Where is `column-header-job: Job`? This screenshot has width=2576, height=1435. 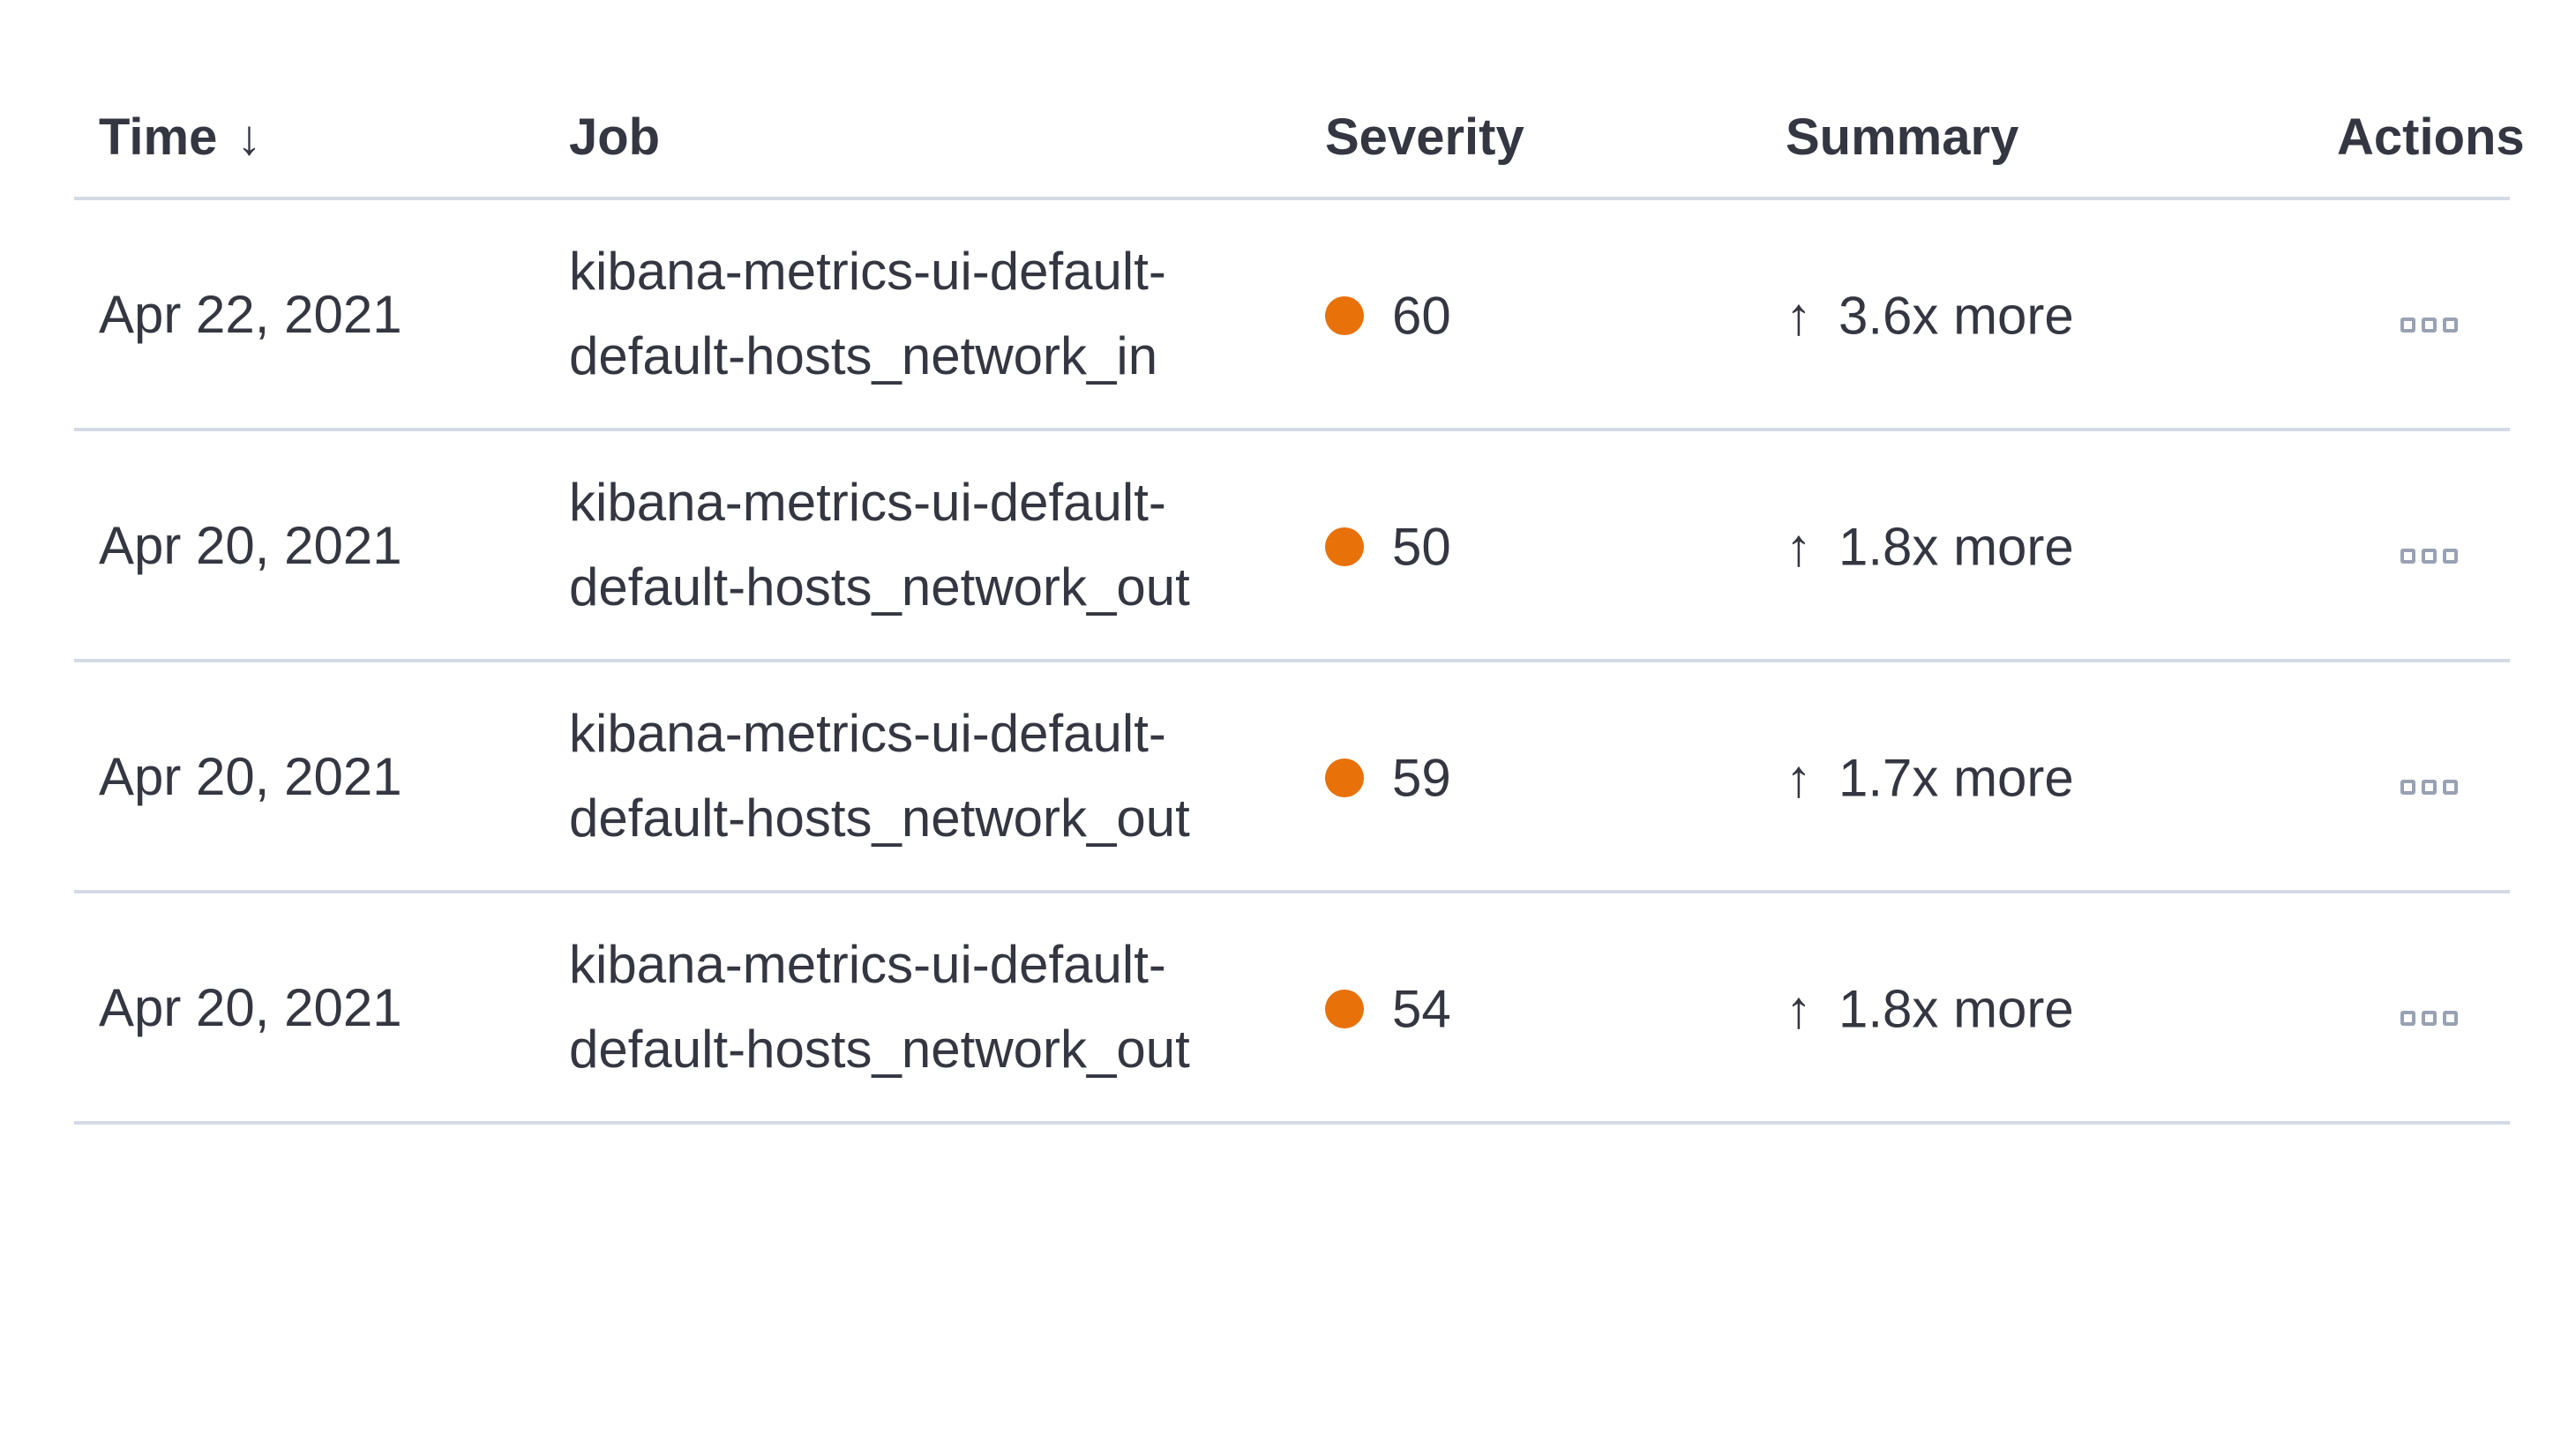
column-header-job: Job is located at coordinates (922, 100).